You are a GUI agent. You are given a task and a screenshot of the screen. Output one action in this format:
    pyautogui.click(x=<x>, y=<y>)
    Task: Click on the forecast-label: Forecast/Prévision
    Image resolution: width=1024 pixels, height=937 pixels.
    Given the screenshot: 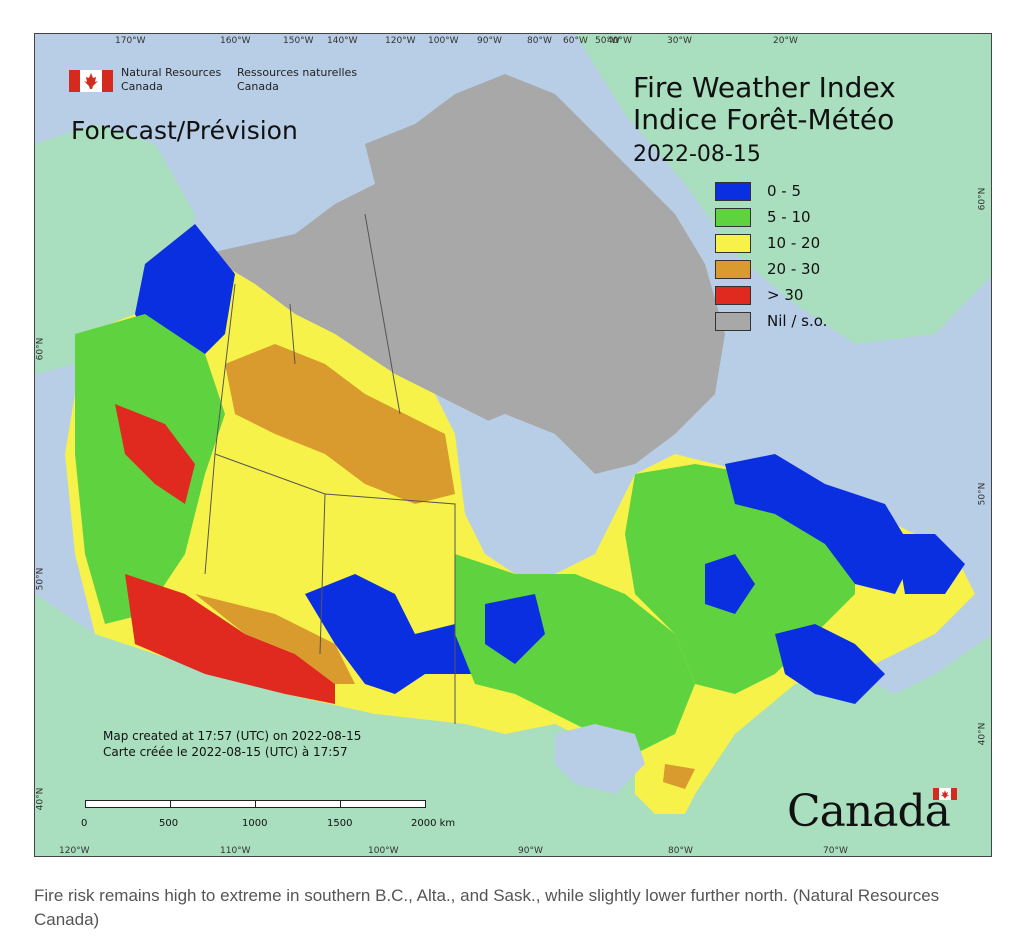 What is the action you would take?
    pyautogui.click(x=184, y=130)
    